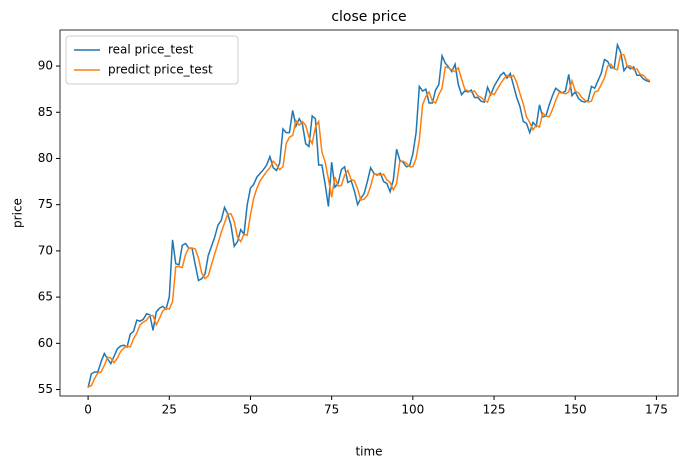  Describe the element at coordinates (45, 343) in the screenshot. I see `y-tick-label: 60` at that location.